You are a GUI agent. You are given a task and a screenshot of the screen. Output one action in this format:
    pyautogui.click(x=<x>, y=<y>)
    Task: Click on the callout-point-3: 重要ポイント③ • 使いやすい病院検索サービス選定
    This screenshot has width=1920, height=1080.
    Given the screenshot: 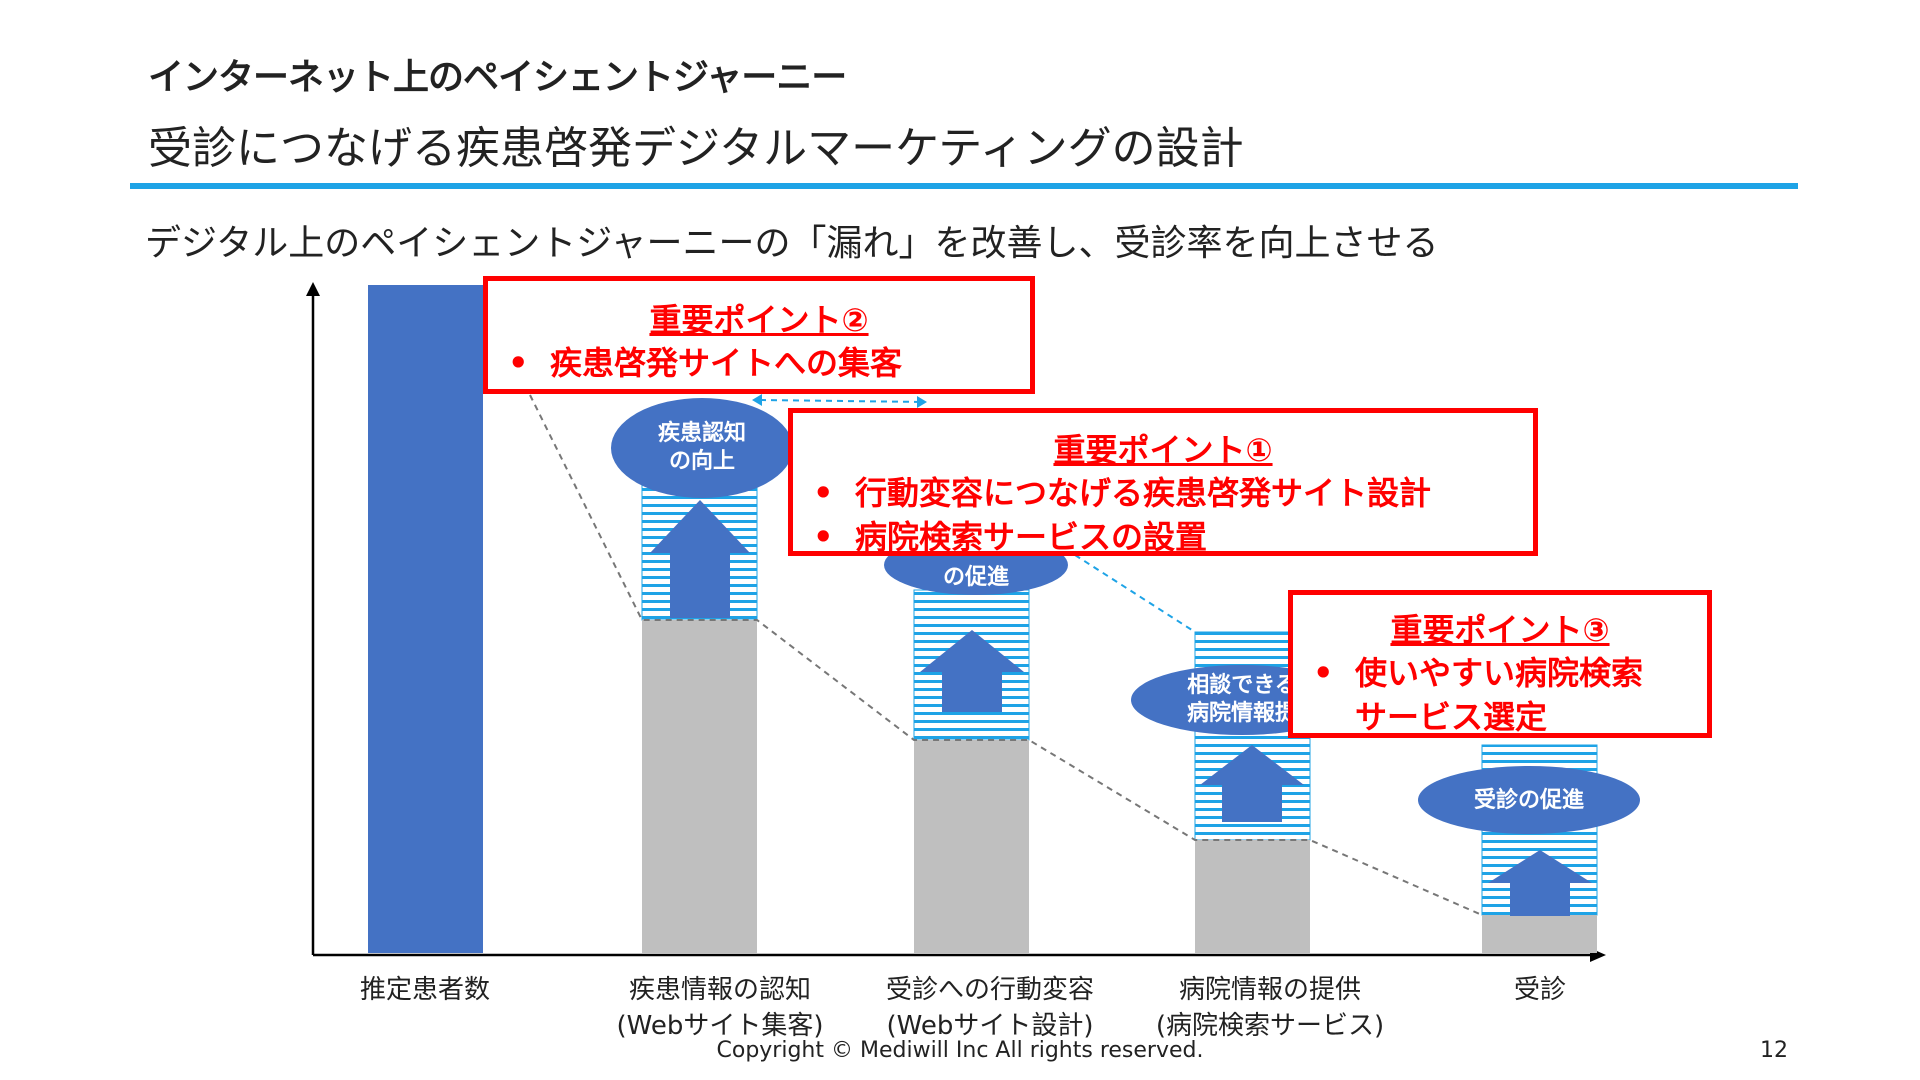 What is the action you would take?
    pyautogui.click(x=1500, y=664)
    